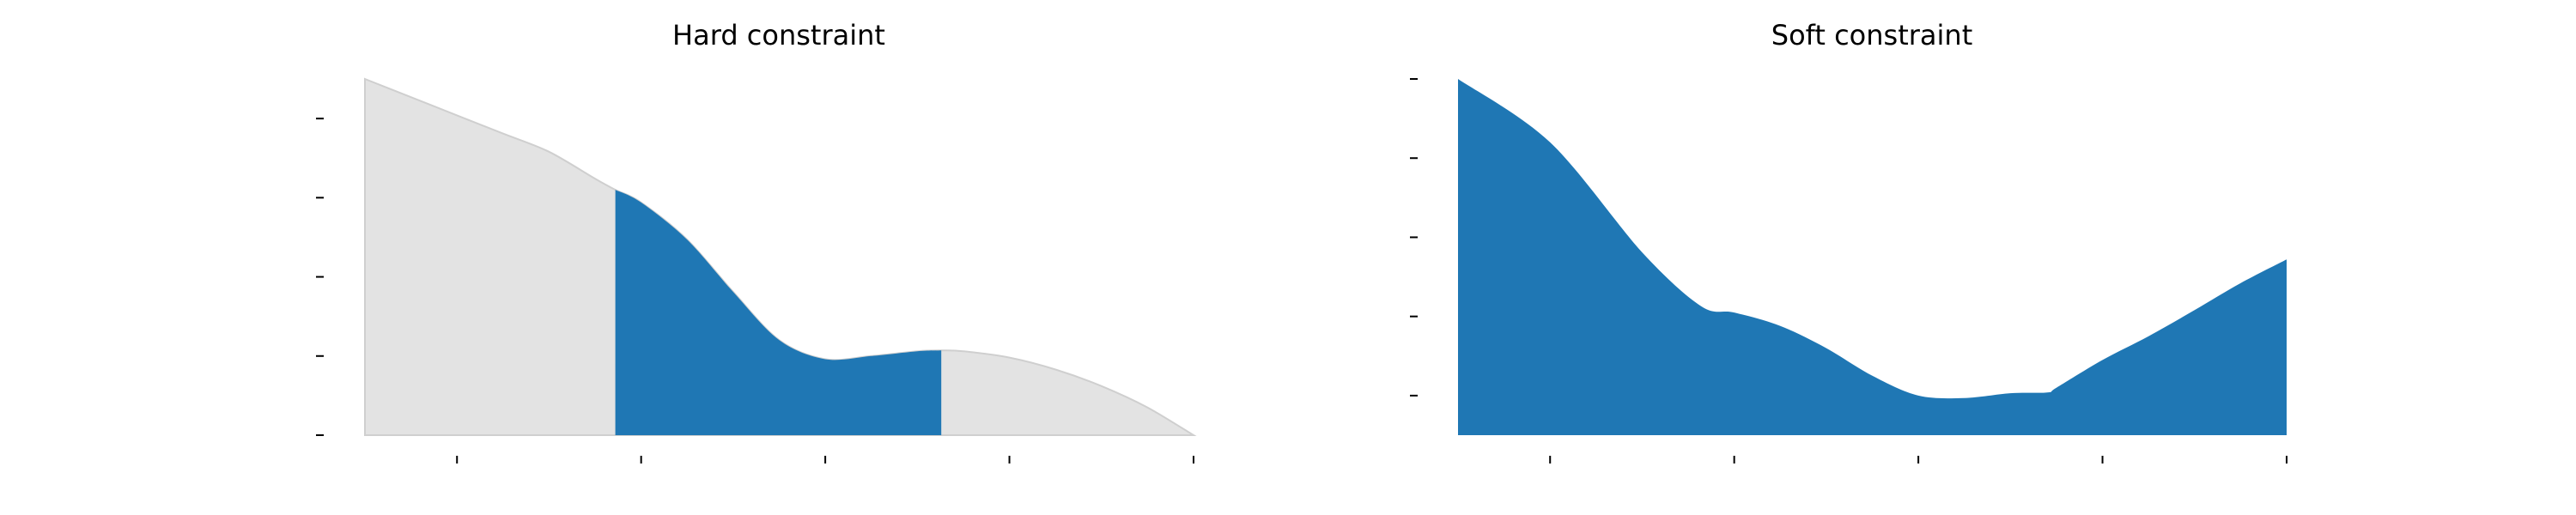 The width and height of the screenshot is (2576, 515). What do you see at coordinates (779, 312) in the screenshot?
I see `constrained-region-area` at bounding box center [779, 312].